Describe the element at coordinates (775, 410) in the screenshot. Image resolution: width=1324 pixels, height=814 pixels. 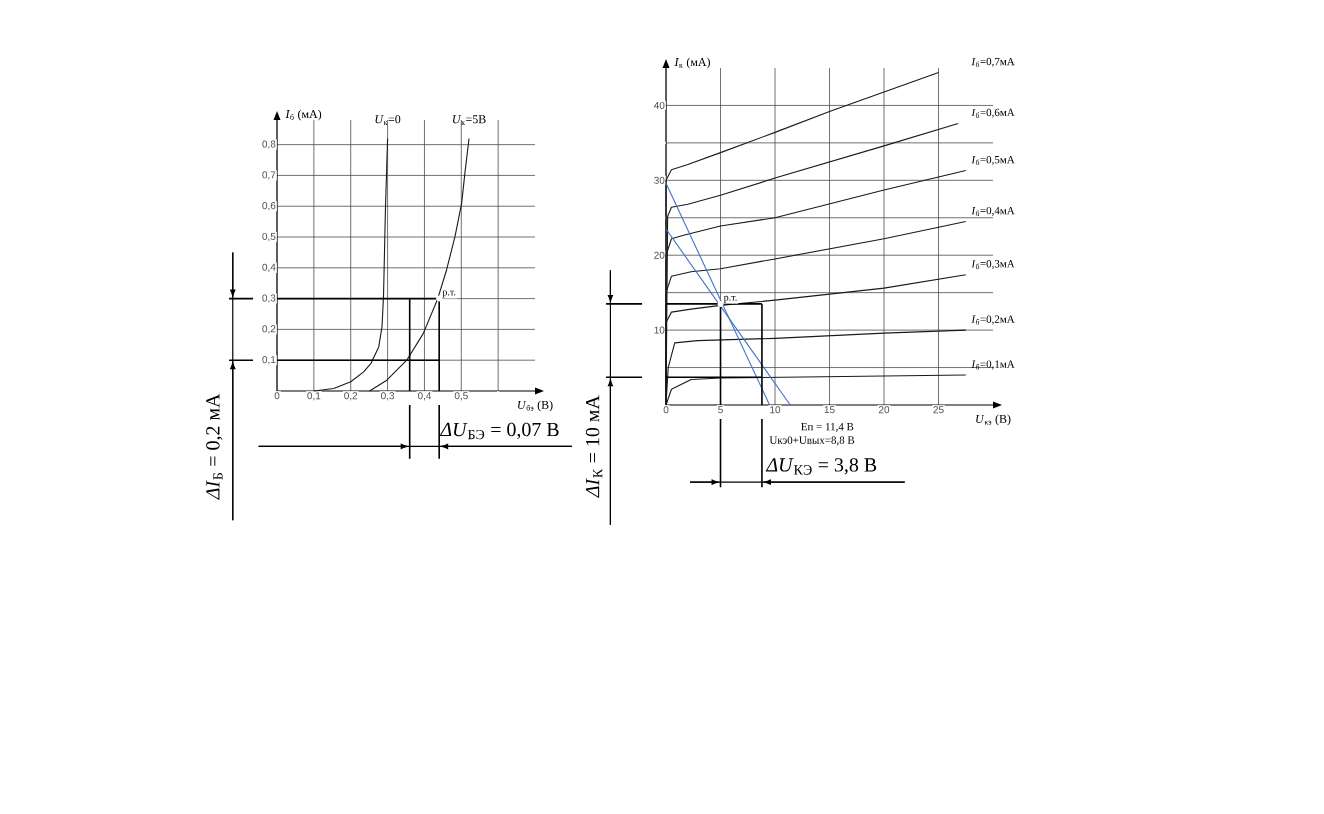
I see `x-tick-label: 10` at that location.